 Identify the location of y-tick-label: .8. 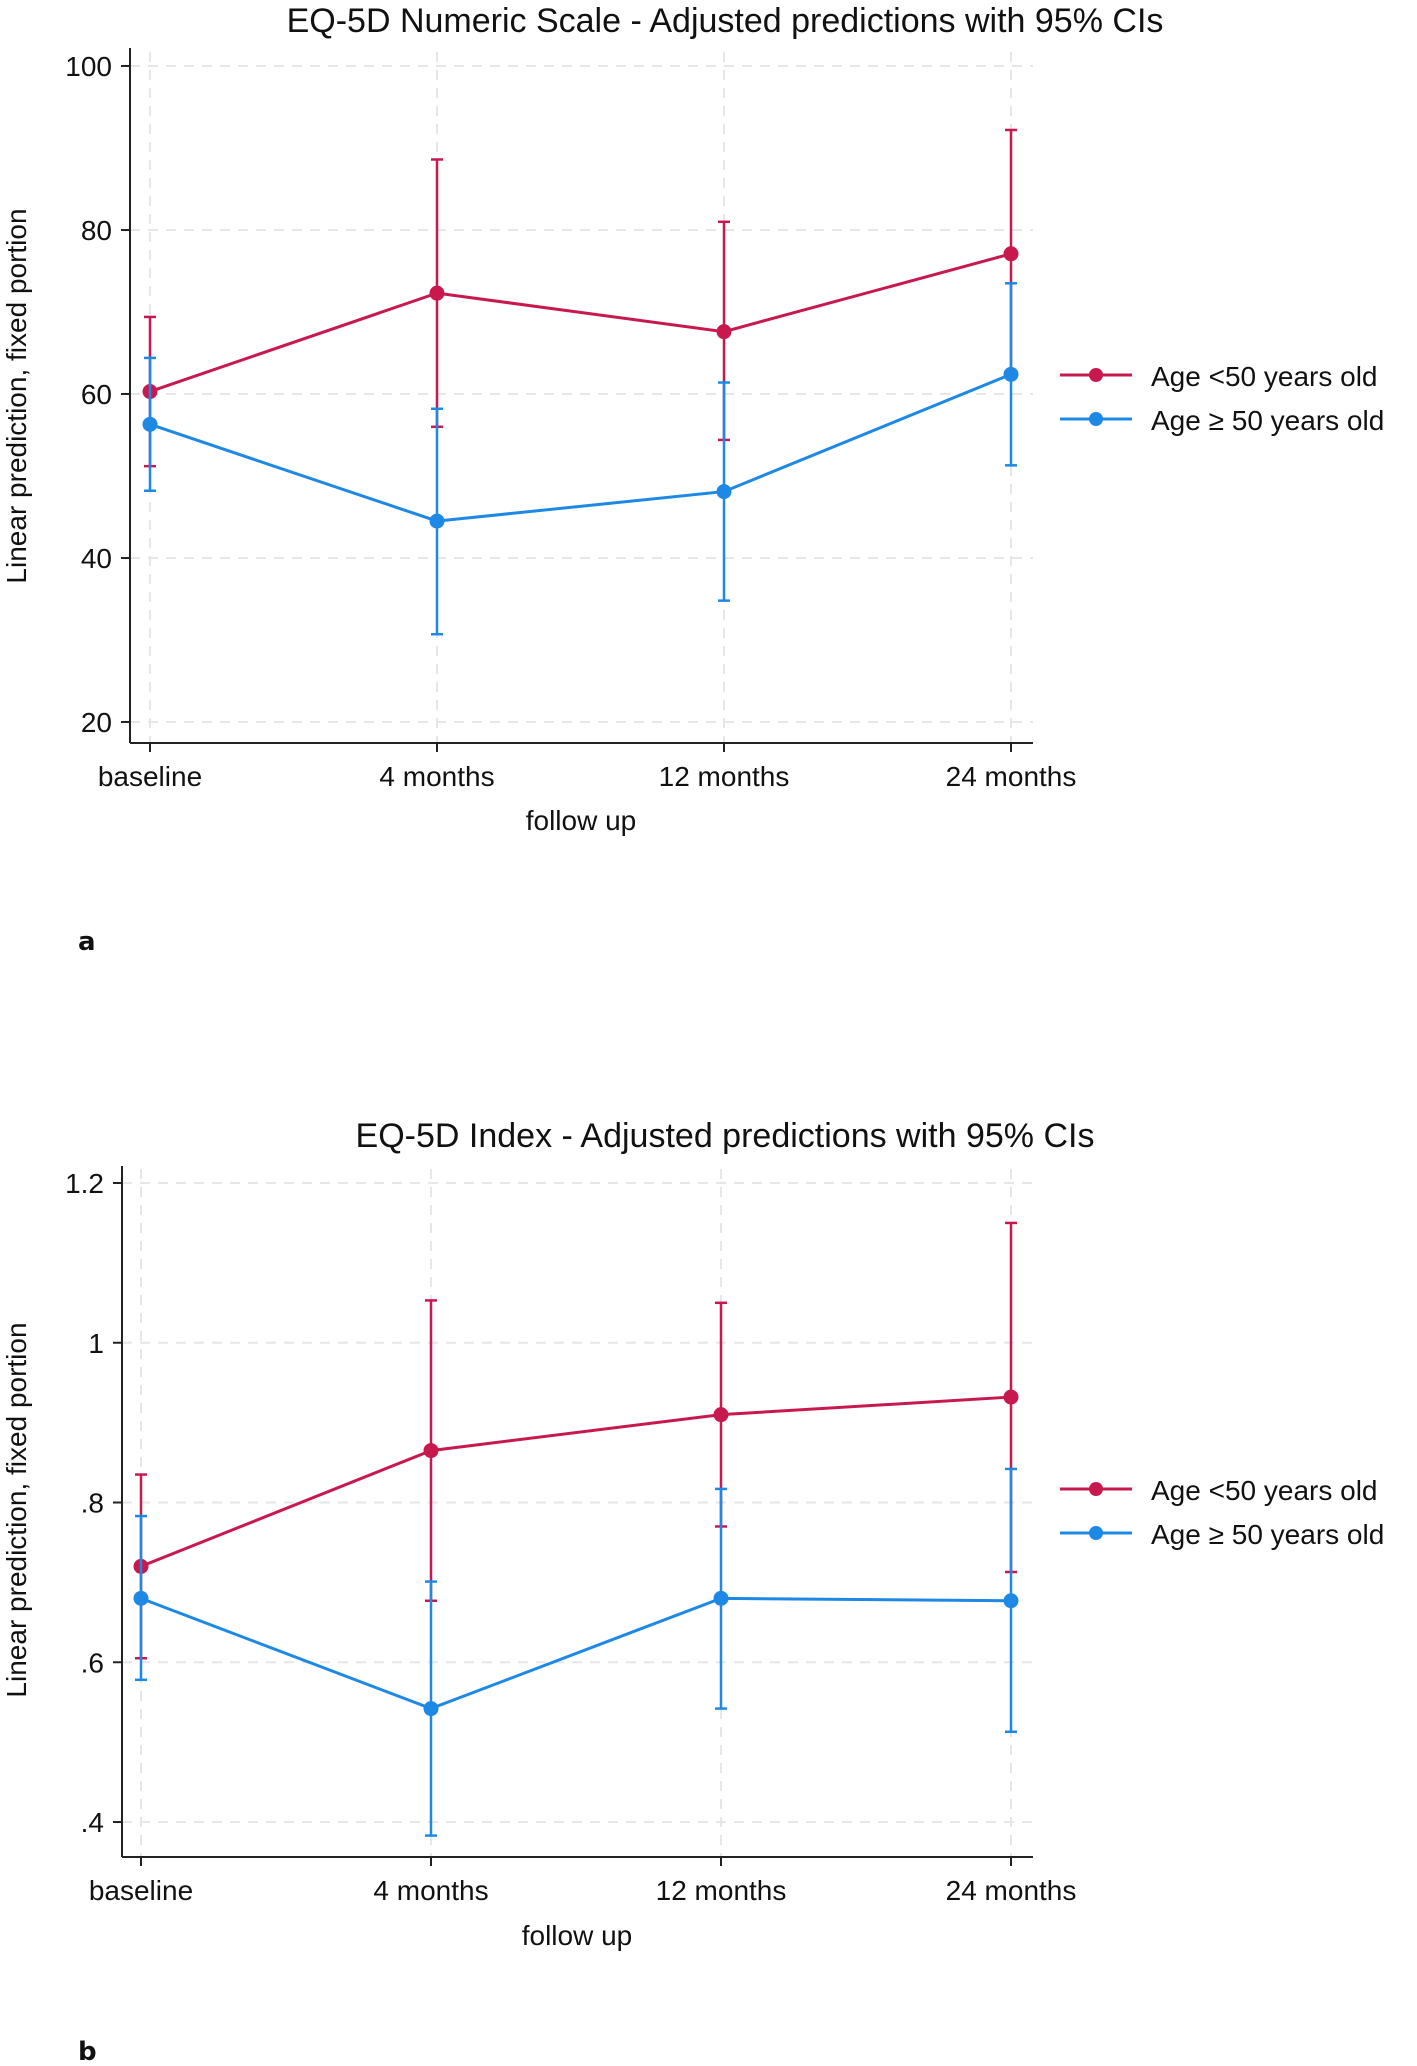
(92, 1503).